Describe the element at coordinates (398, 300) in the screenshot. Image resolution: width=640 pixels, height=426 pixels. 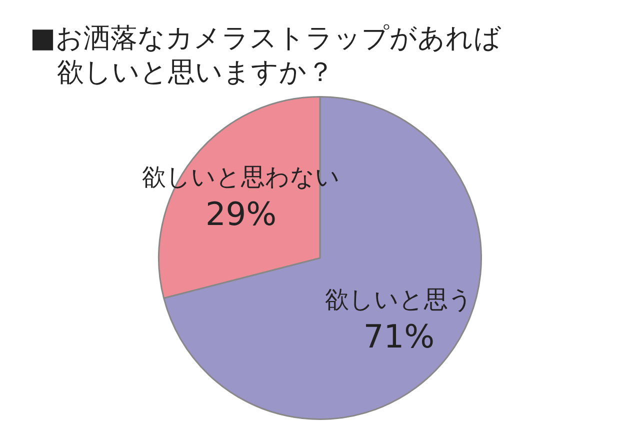
I see `slice-label: 欲しいと思う` at that location.